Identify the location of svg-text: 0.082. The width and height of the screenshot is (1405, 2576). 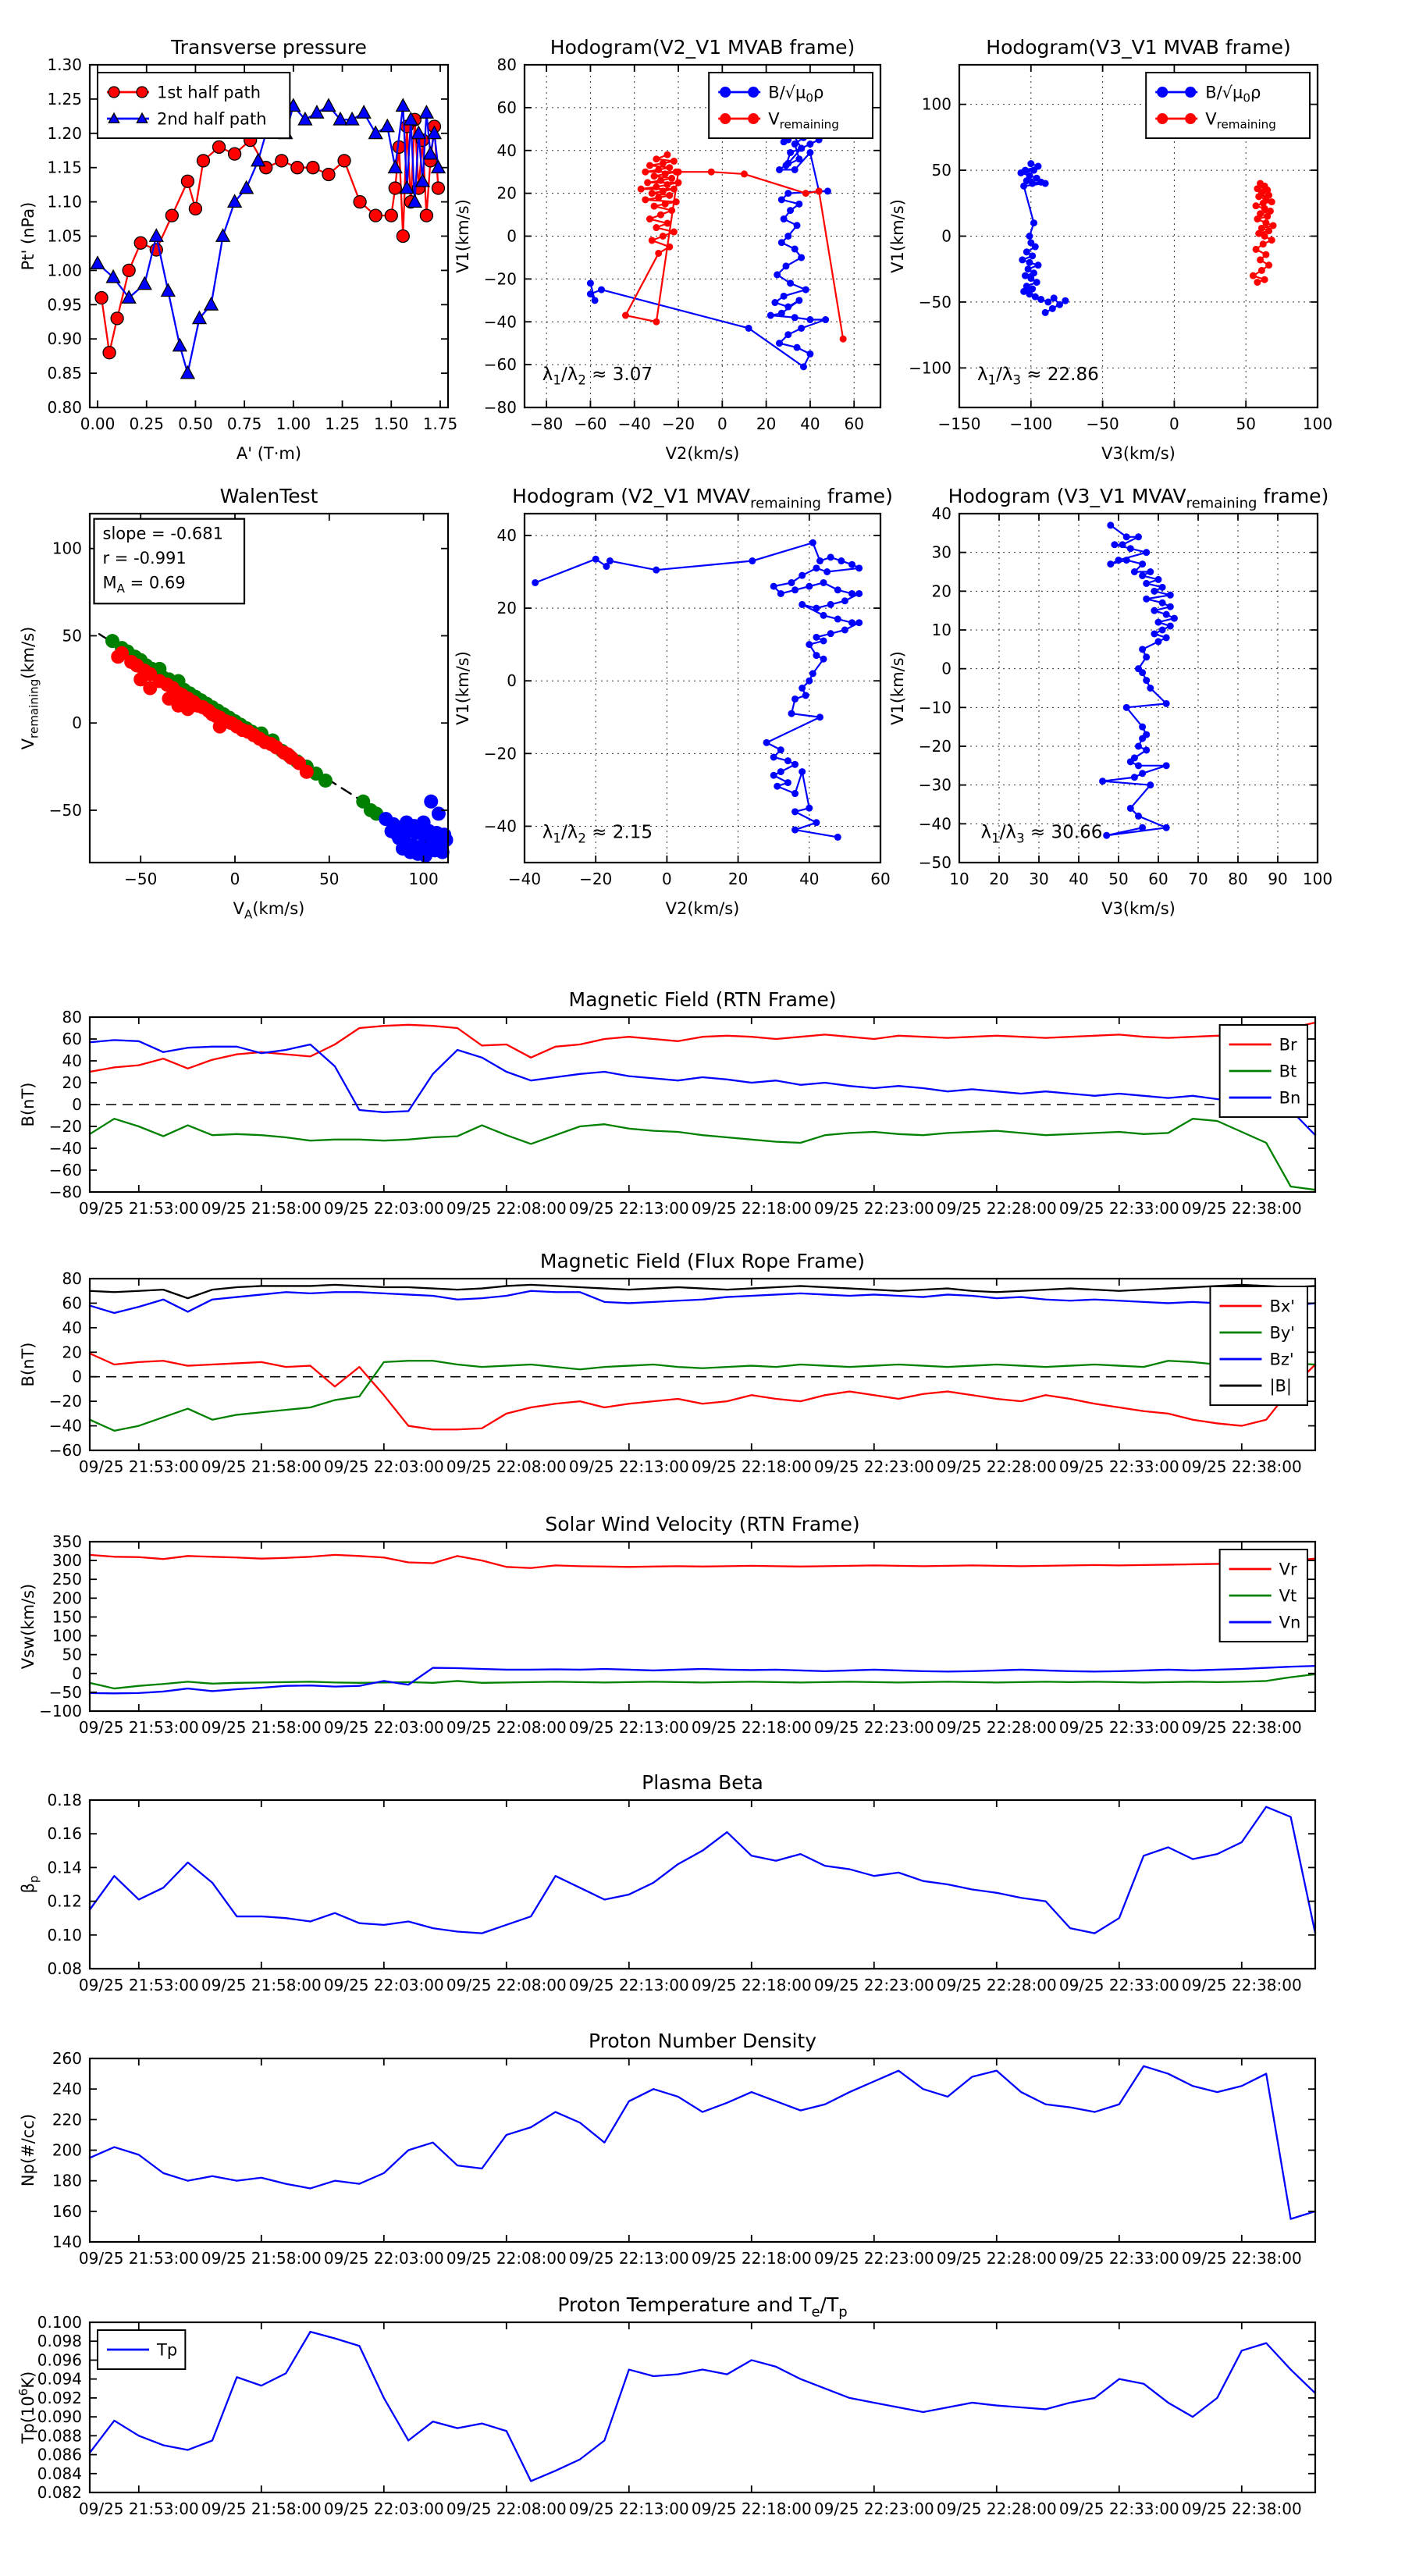
(60, 2492).